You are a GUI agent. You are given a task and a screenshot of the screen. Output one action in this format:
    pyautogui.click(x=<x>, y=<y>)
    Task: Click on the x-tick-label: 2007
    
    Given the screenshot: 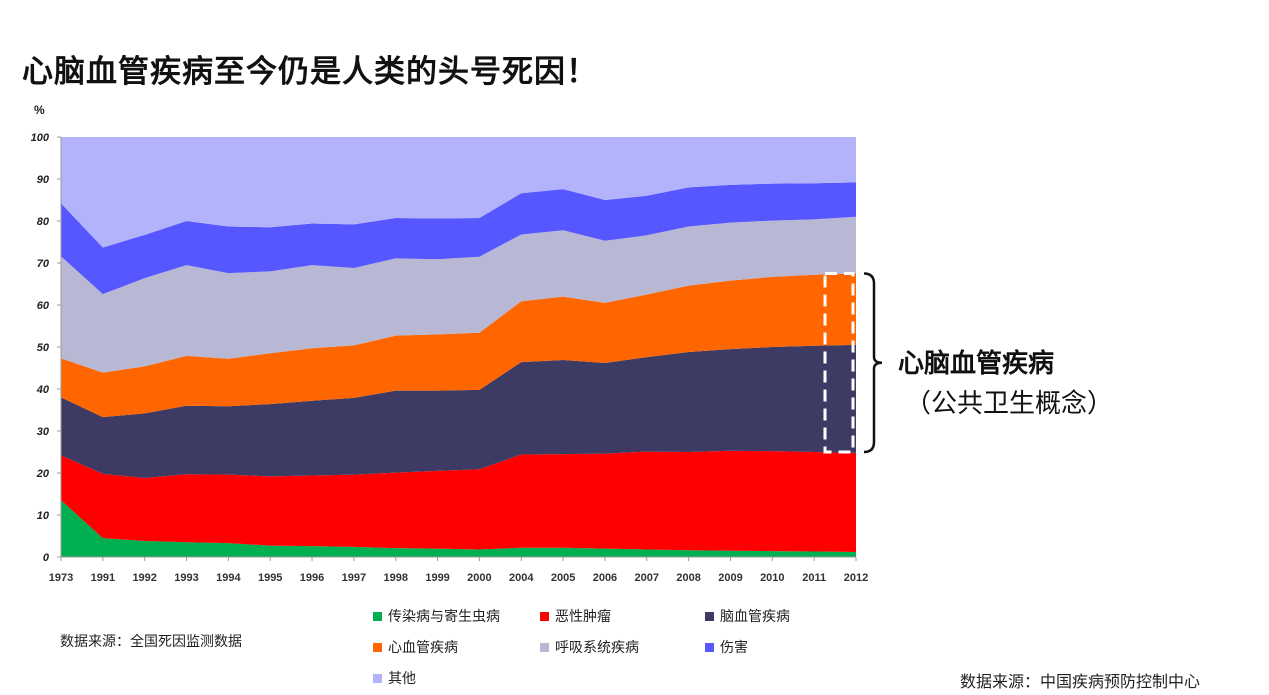 What is the action you would take?
    pyautogui.click(x=647, y=578)
    